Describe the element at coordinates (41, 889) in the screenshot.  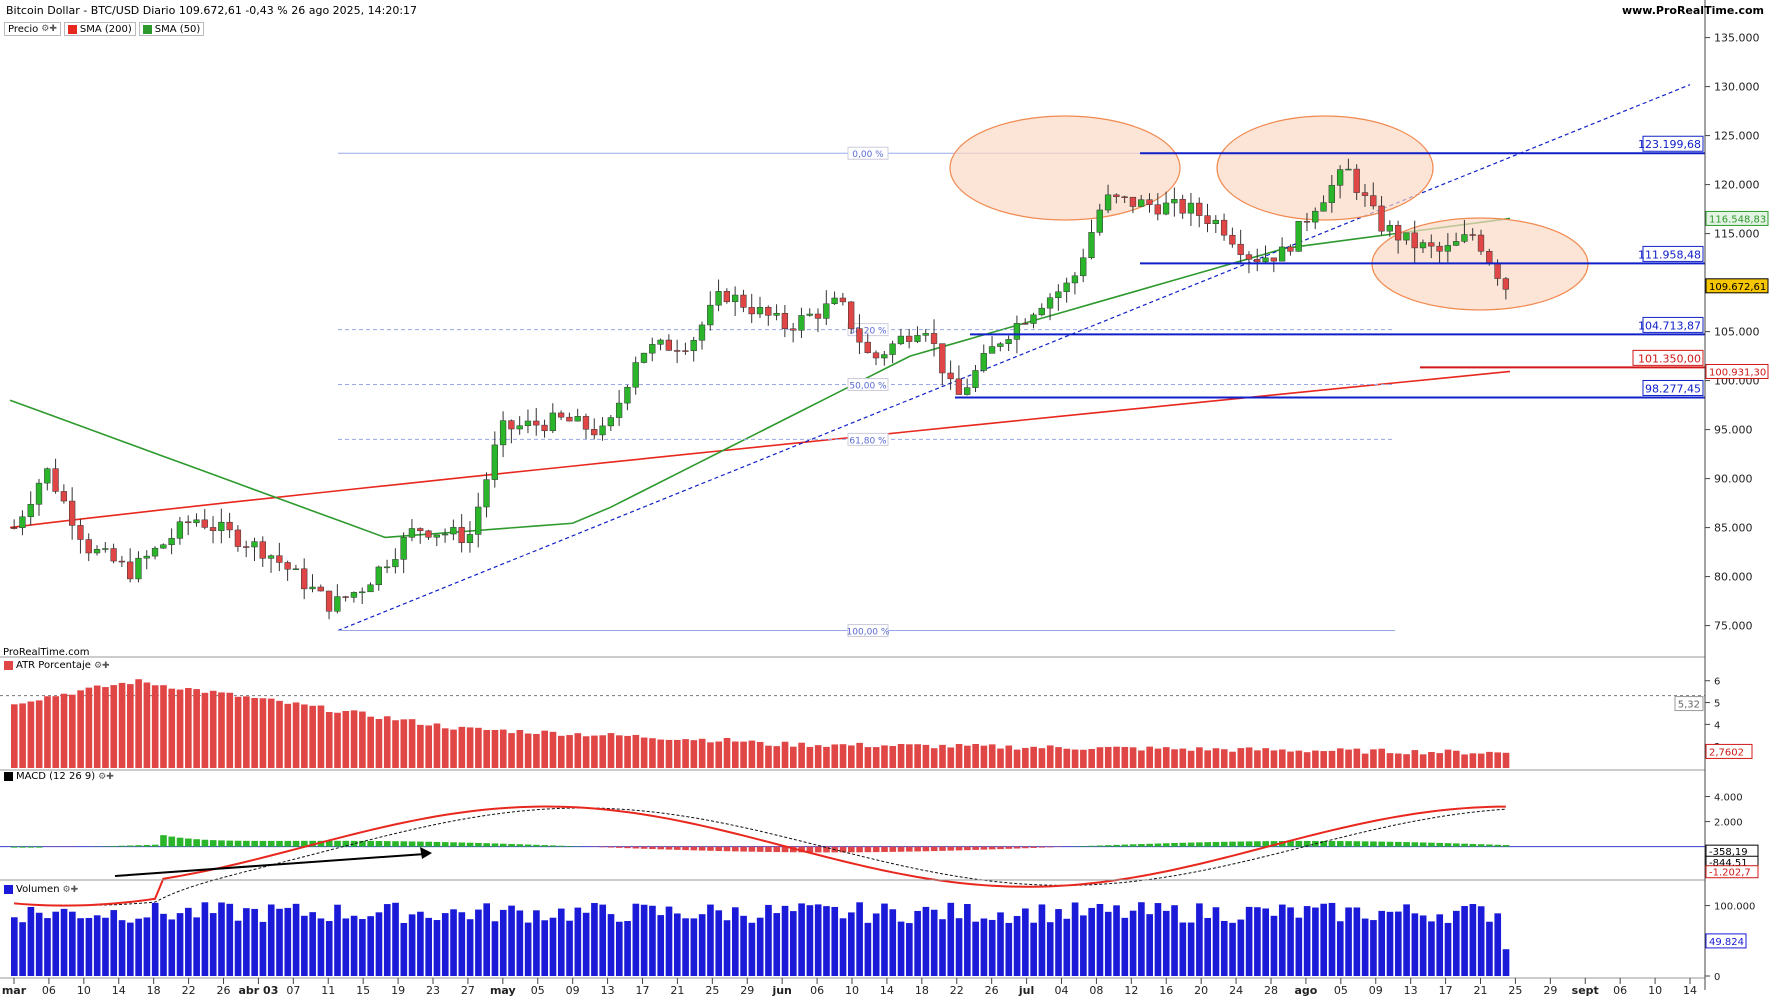
I see `volume-legend: Volumen ⚙✚` at that location.